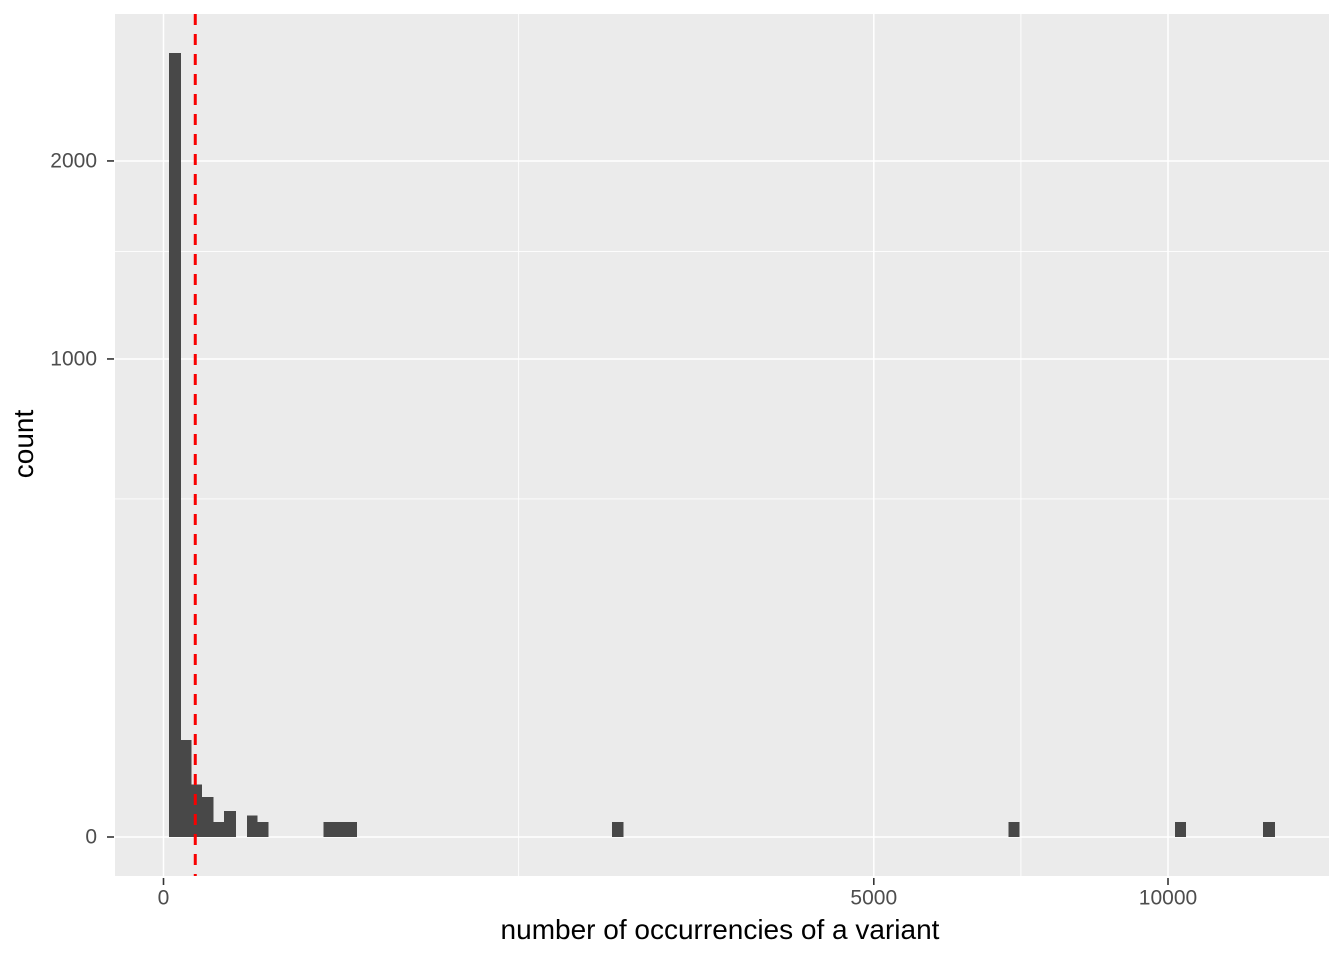 This screenshot has width=1344, height=960. Describe the element at coordinates (1168, 898) in the screenshot. I see `x-tick-label: 10000` at that location.